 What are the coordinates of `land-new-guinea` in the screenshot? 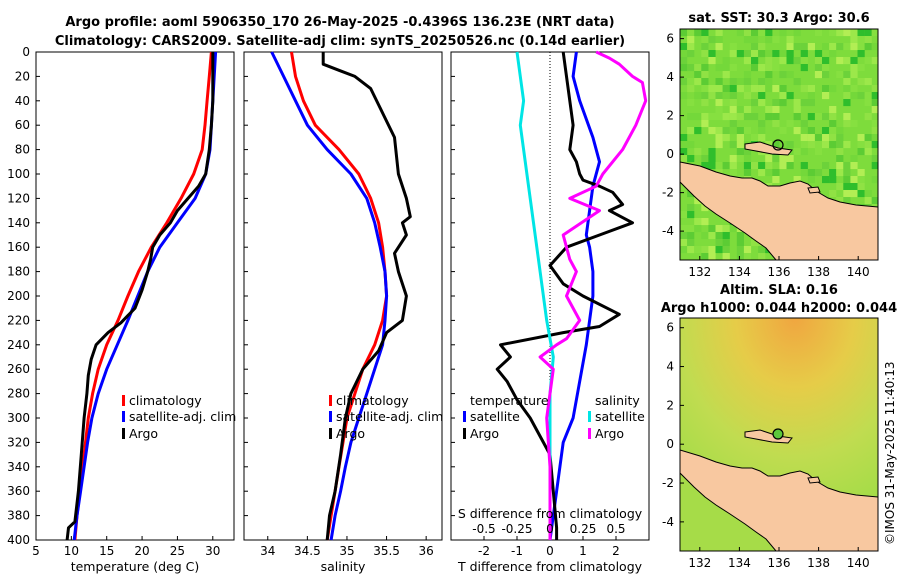 It's located at (779, 500).